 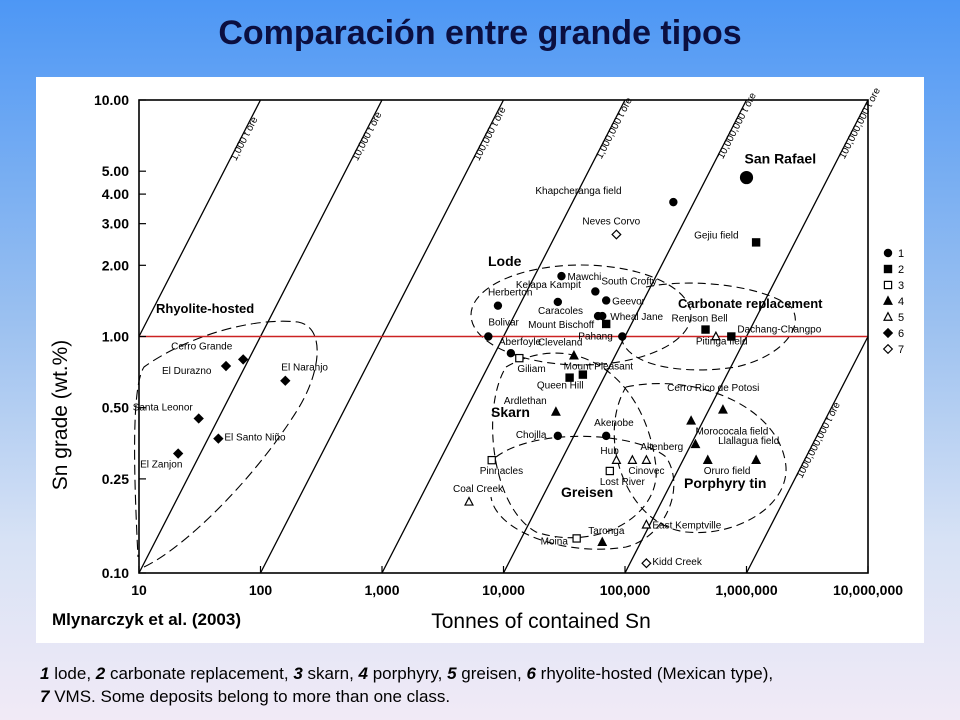 I want to click on group-label: Skarn, so click(x=510, y=412).